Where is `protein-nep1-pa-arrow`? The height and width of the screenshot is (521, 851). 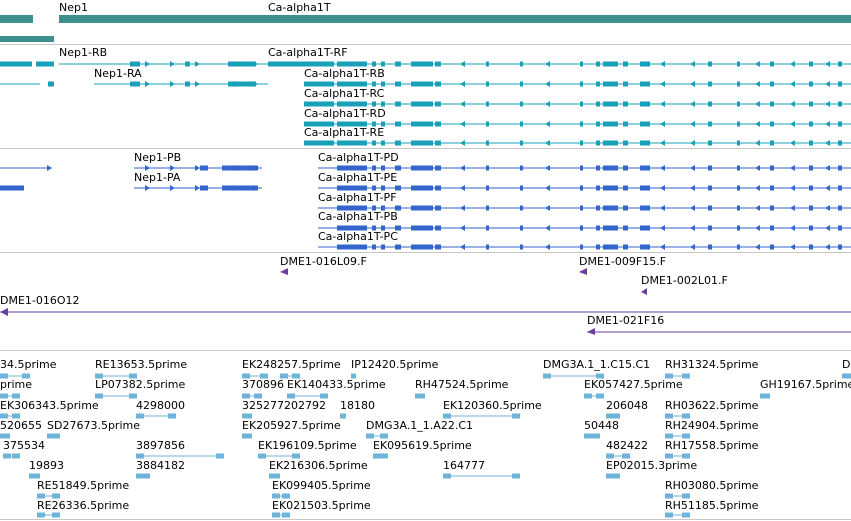
protein-nep1-pa-arrow is located at coordinates (172, 188).